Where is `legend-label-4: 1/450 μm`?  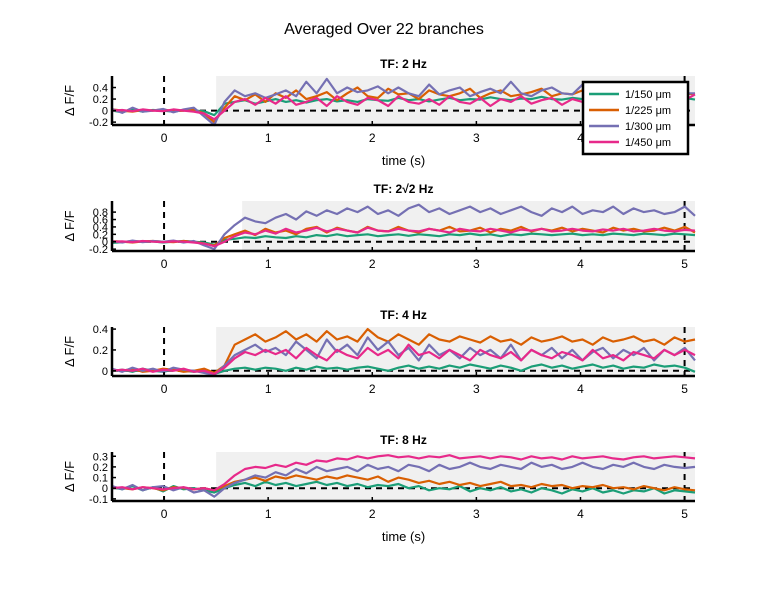
legend-label-4: 1/450 μm is located at coordinates (648, 143).